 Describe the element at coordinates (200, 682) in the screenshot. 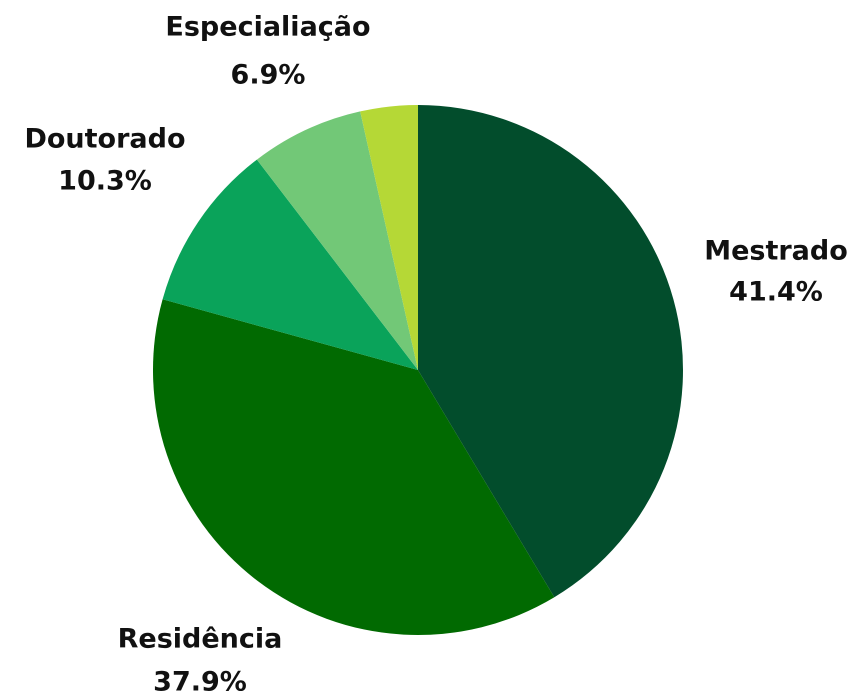

I see `slice-value-label: 37.9%` at that location.